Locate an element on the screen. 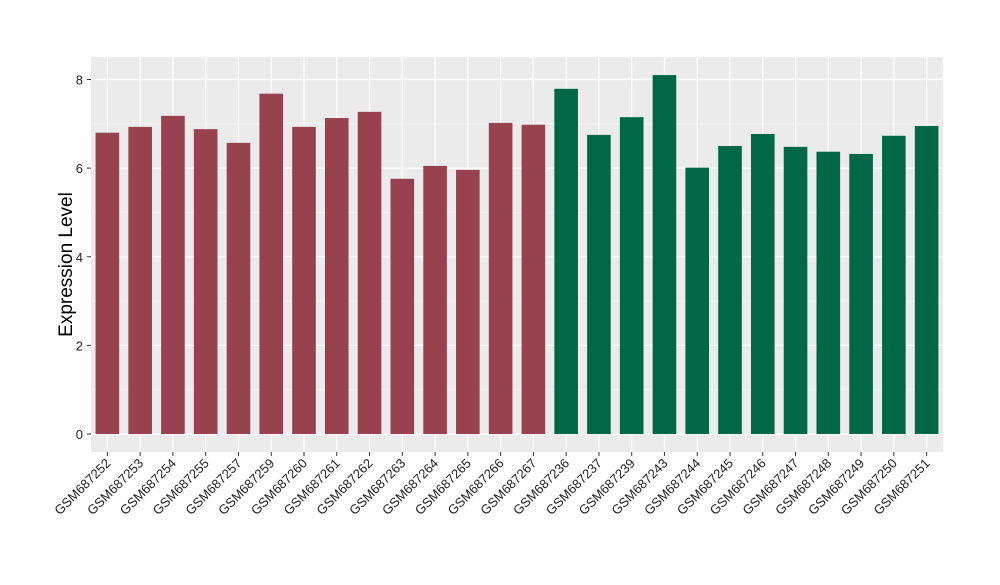 This screenshot has width=1000, height=585. bar-GSM687244 is located at coordinates (697, 300).